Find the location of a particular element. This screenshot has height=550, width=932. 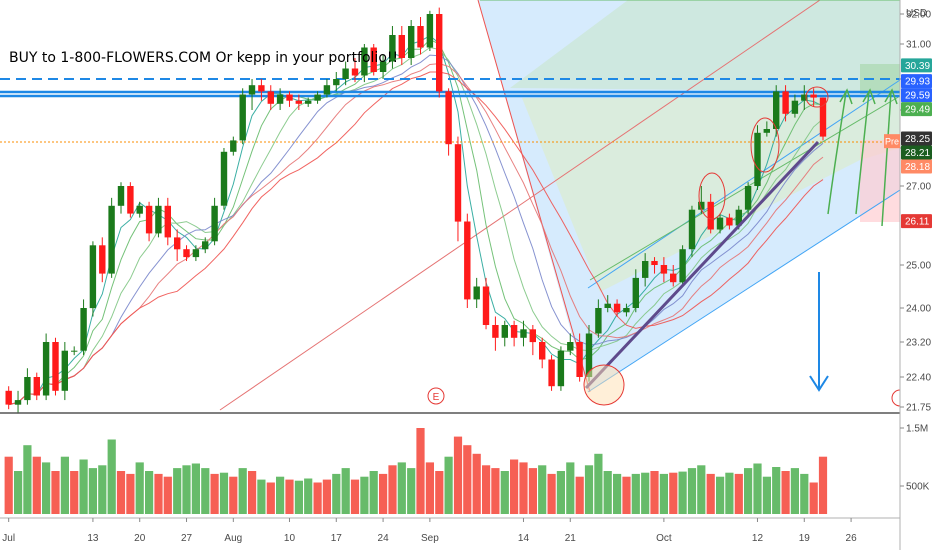

stop-zone is located at coordinates (880, 181).